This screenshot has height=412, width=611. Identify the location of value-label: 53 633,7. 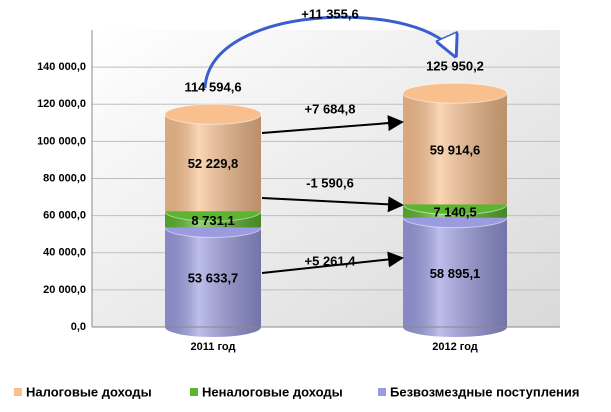
(213, 278).